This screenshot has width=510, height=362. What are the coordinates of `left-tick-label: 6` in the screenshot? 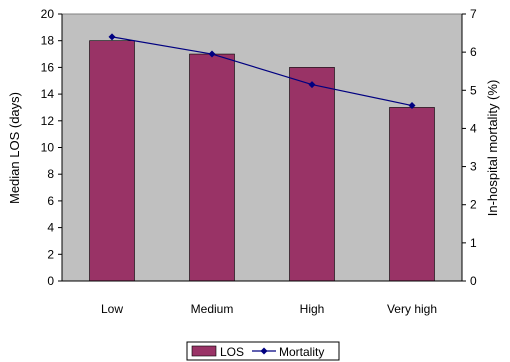 It's located at (50, 201).